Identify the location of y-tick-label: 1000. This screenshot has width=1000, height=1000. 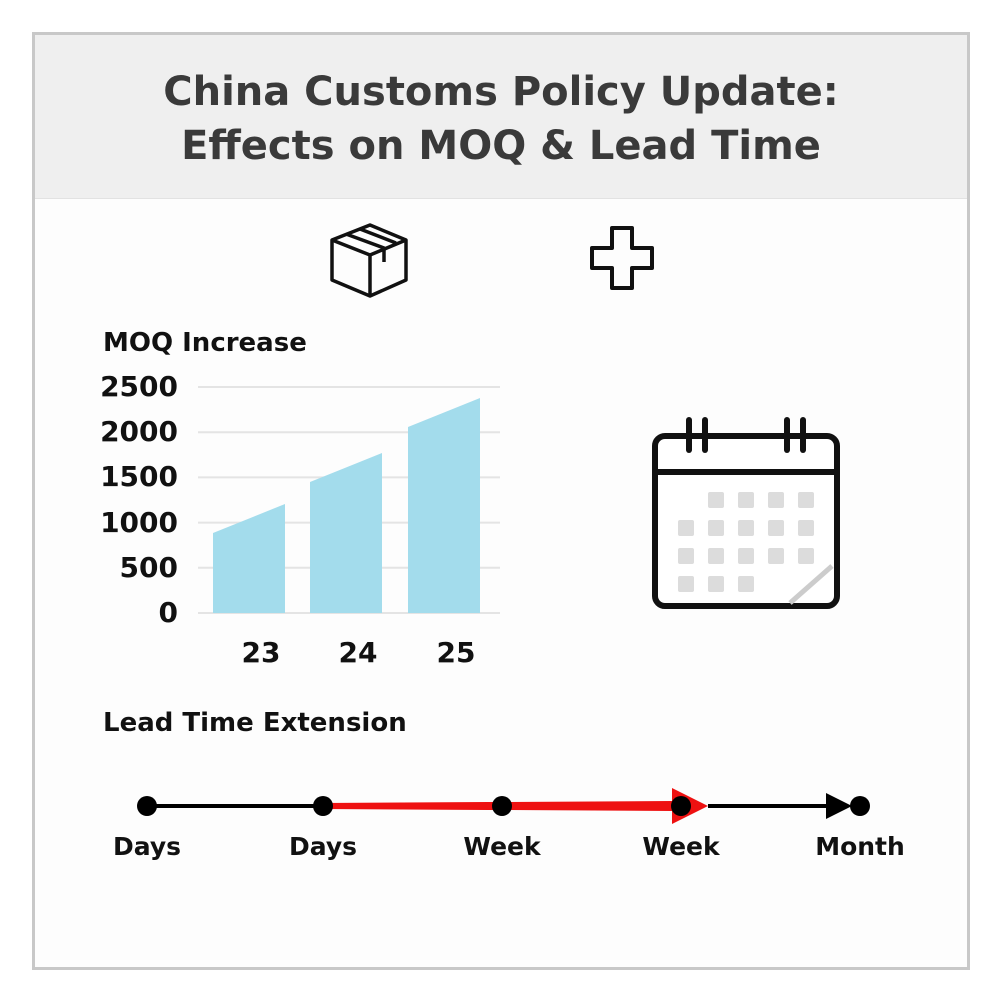
(139, 522).